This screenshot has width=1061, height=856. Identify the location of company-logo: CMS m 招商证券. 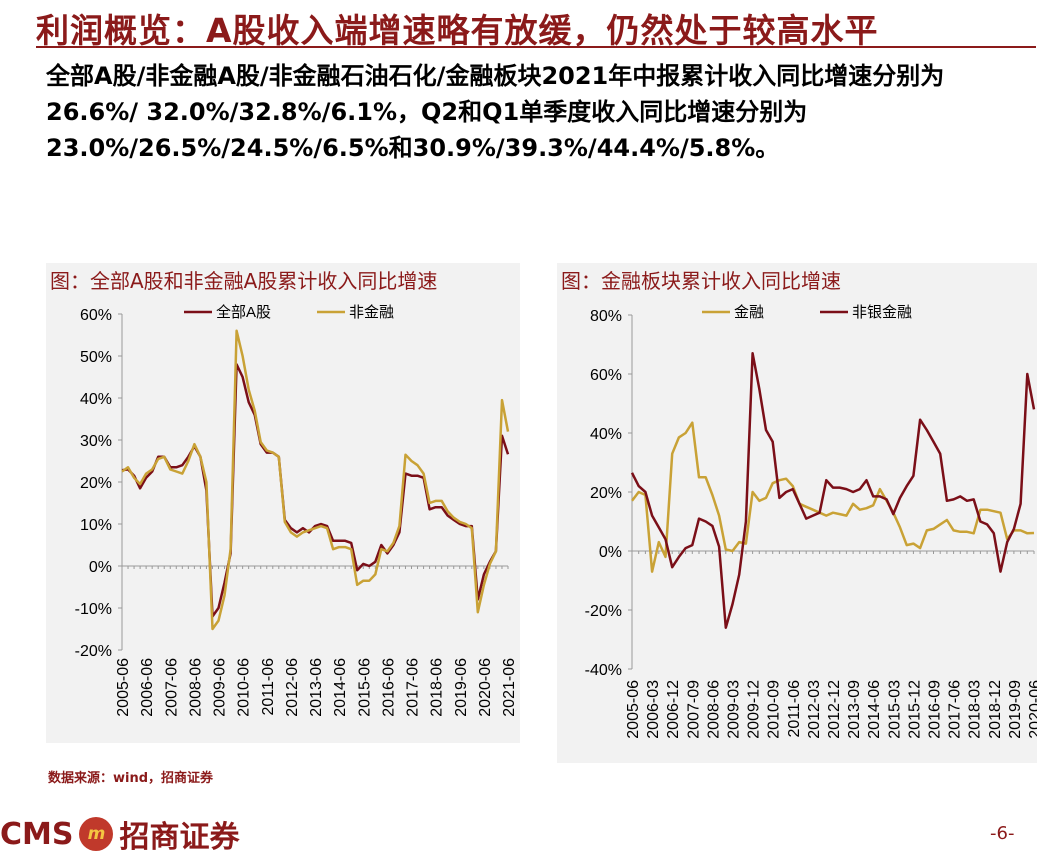
(119, 834).